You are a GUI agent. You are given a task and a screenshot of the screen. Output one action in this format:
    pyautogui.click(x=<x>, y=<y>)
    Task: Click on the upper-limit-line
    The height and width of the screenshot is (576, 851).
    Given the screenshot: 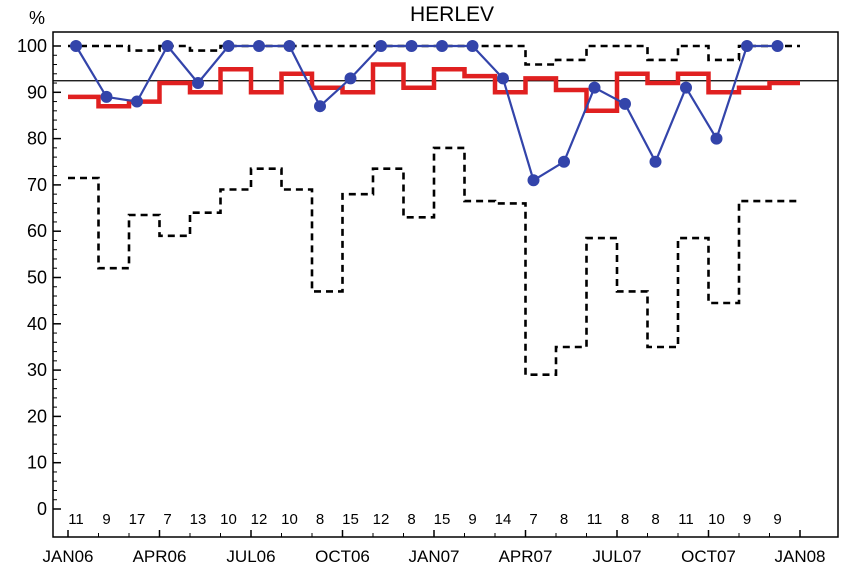 What is the action you would take?
    pyautogui.click(x=434, y=55)
    